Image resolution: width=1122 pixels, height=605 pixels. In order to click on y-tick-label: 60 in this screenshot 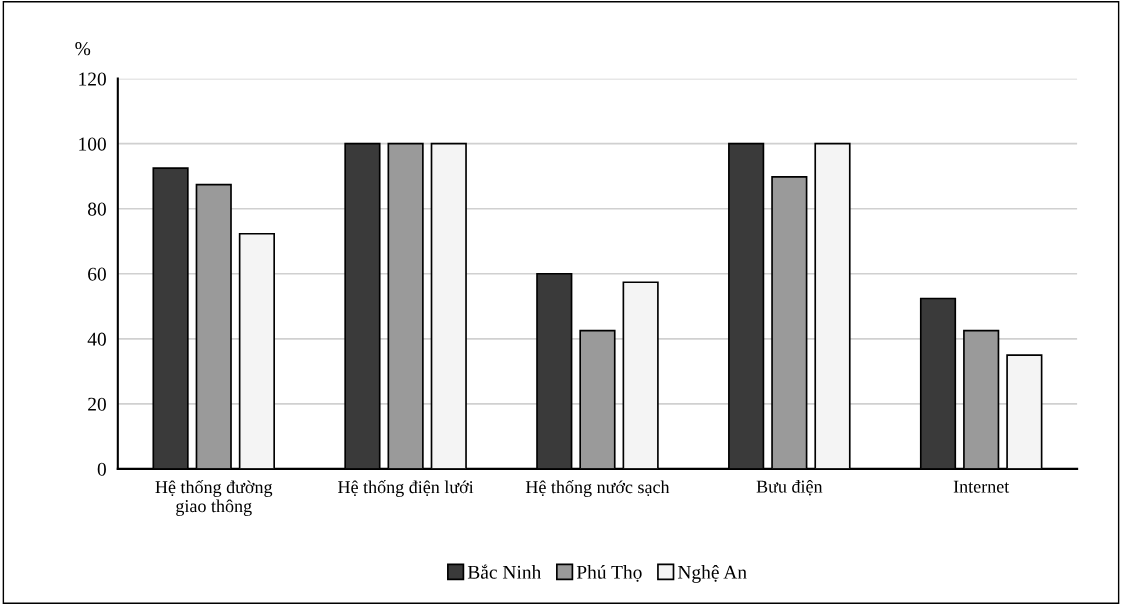, I will do `click(97, 274)`.